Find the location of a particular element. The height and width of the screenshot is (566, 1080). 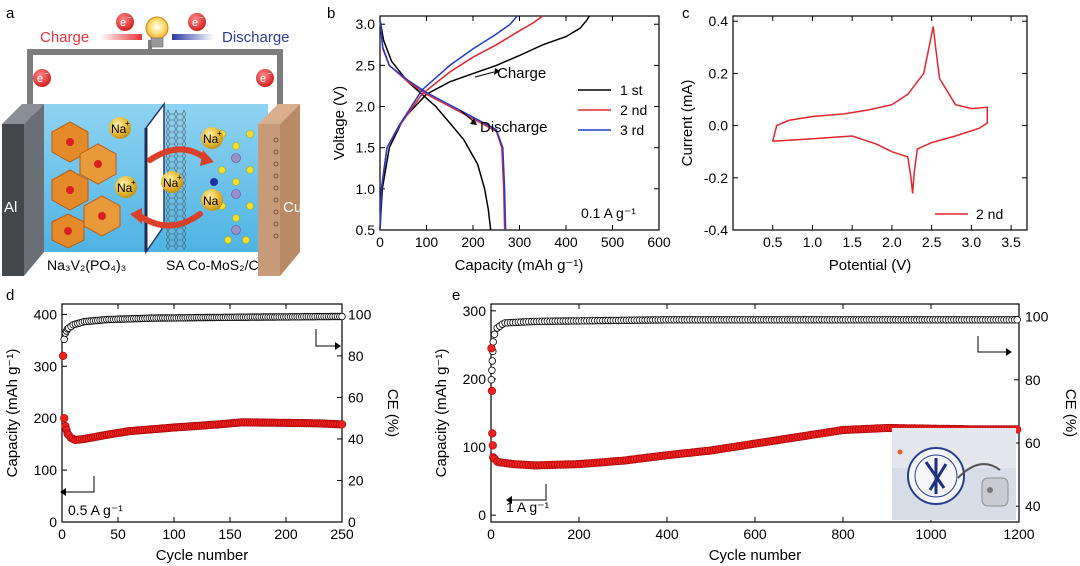

y2-tick-label: 20 is located at coordinates (356, 480).